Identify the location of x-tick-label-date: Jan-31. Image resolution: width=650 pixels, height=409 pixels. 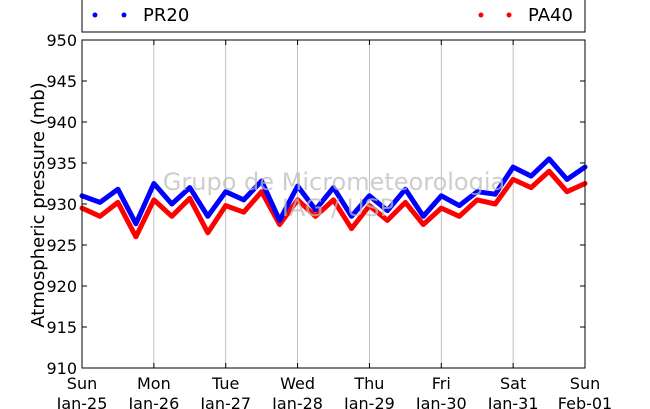
(513, 401).